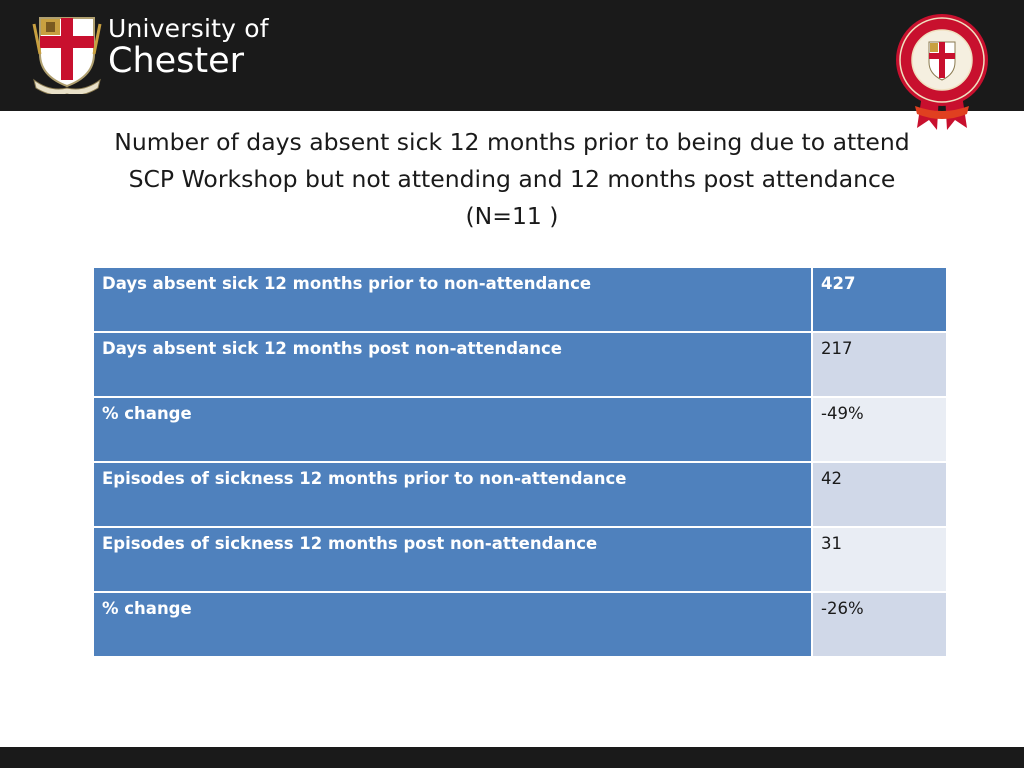 The width and height of the screenshot is (1024, 768). I want to click on table-row: % change -49%, so click(520, 429).